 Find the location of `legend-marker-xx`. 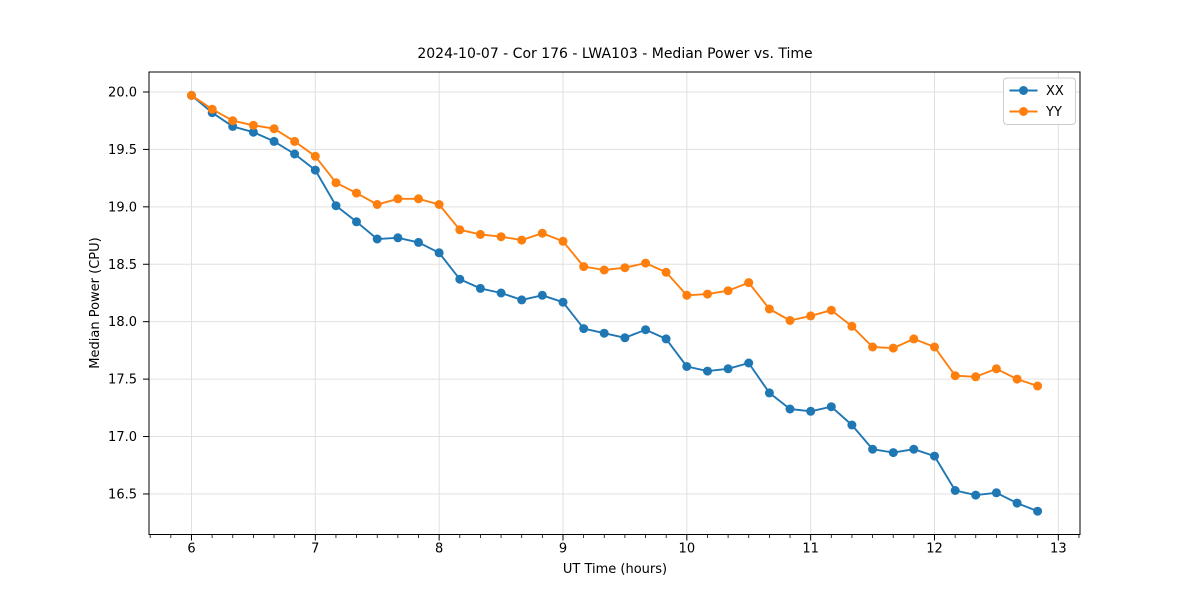

legend-marker-xx is located at coordinates (1023, 90).